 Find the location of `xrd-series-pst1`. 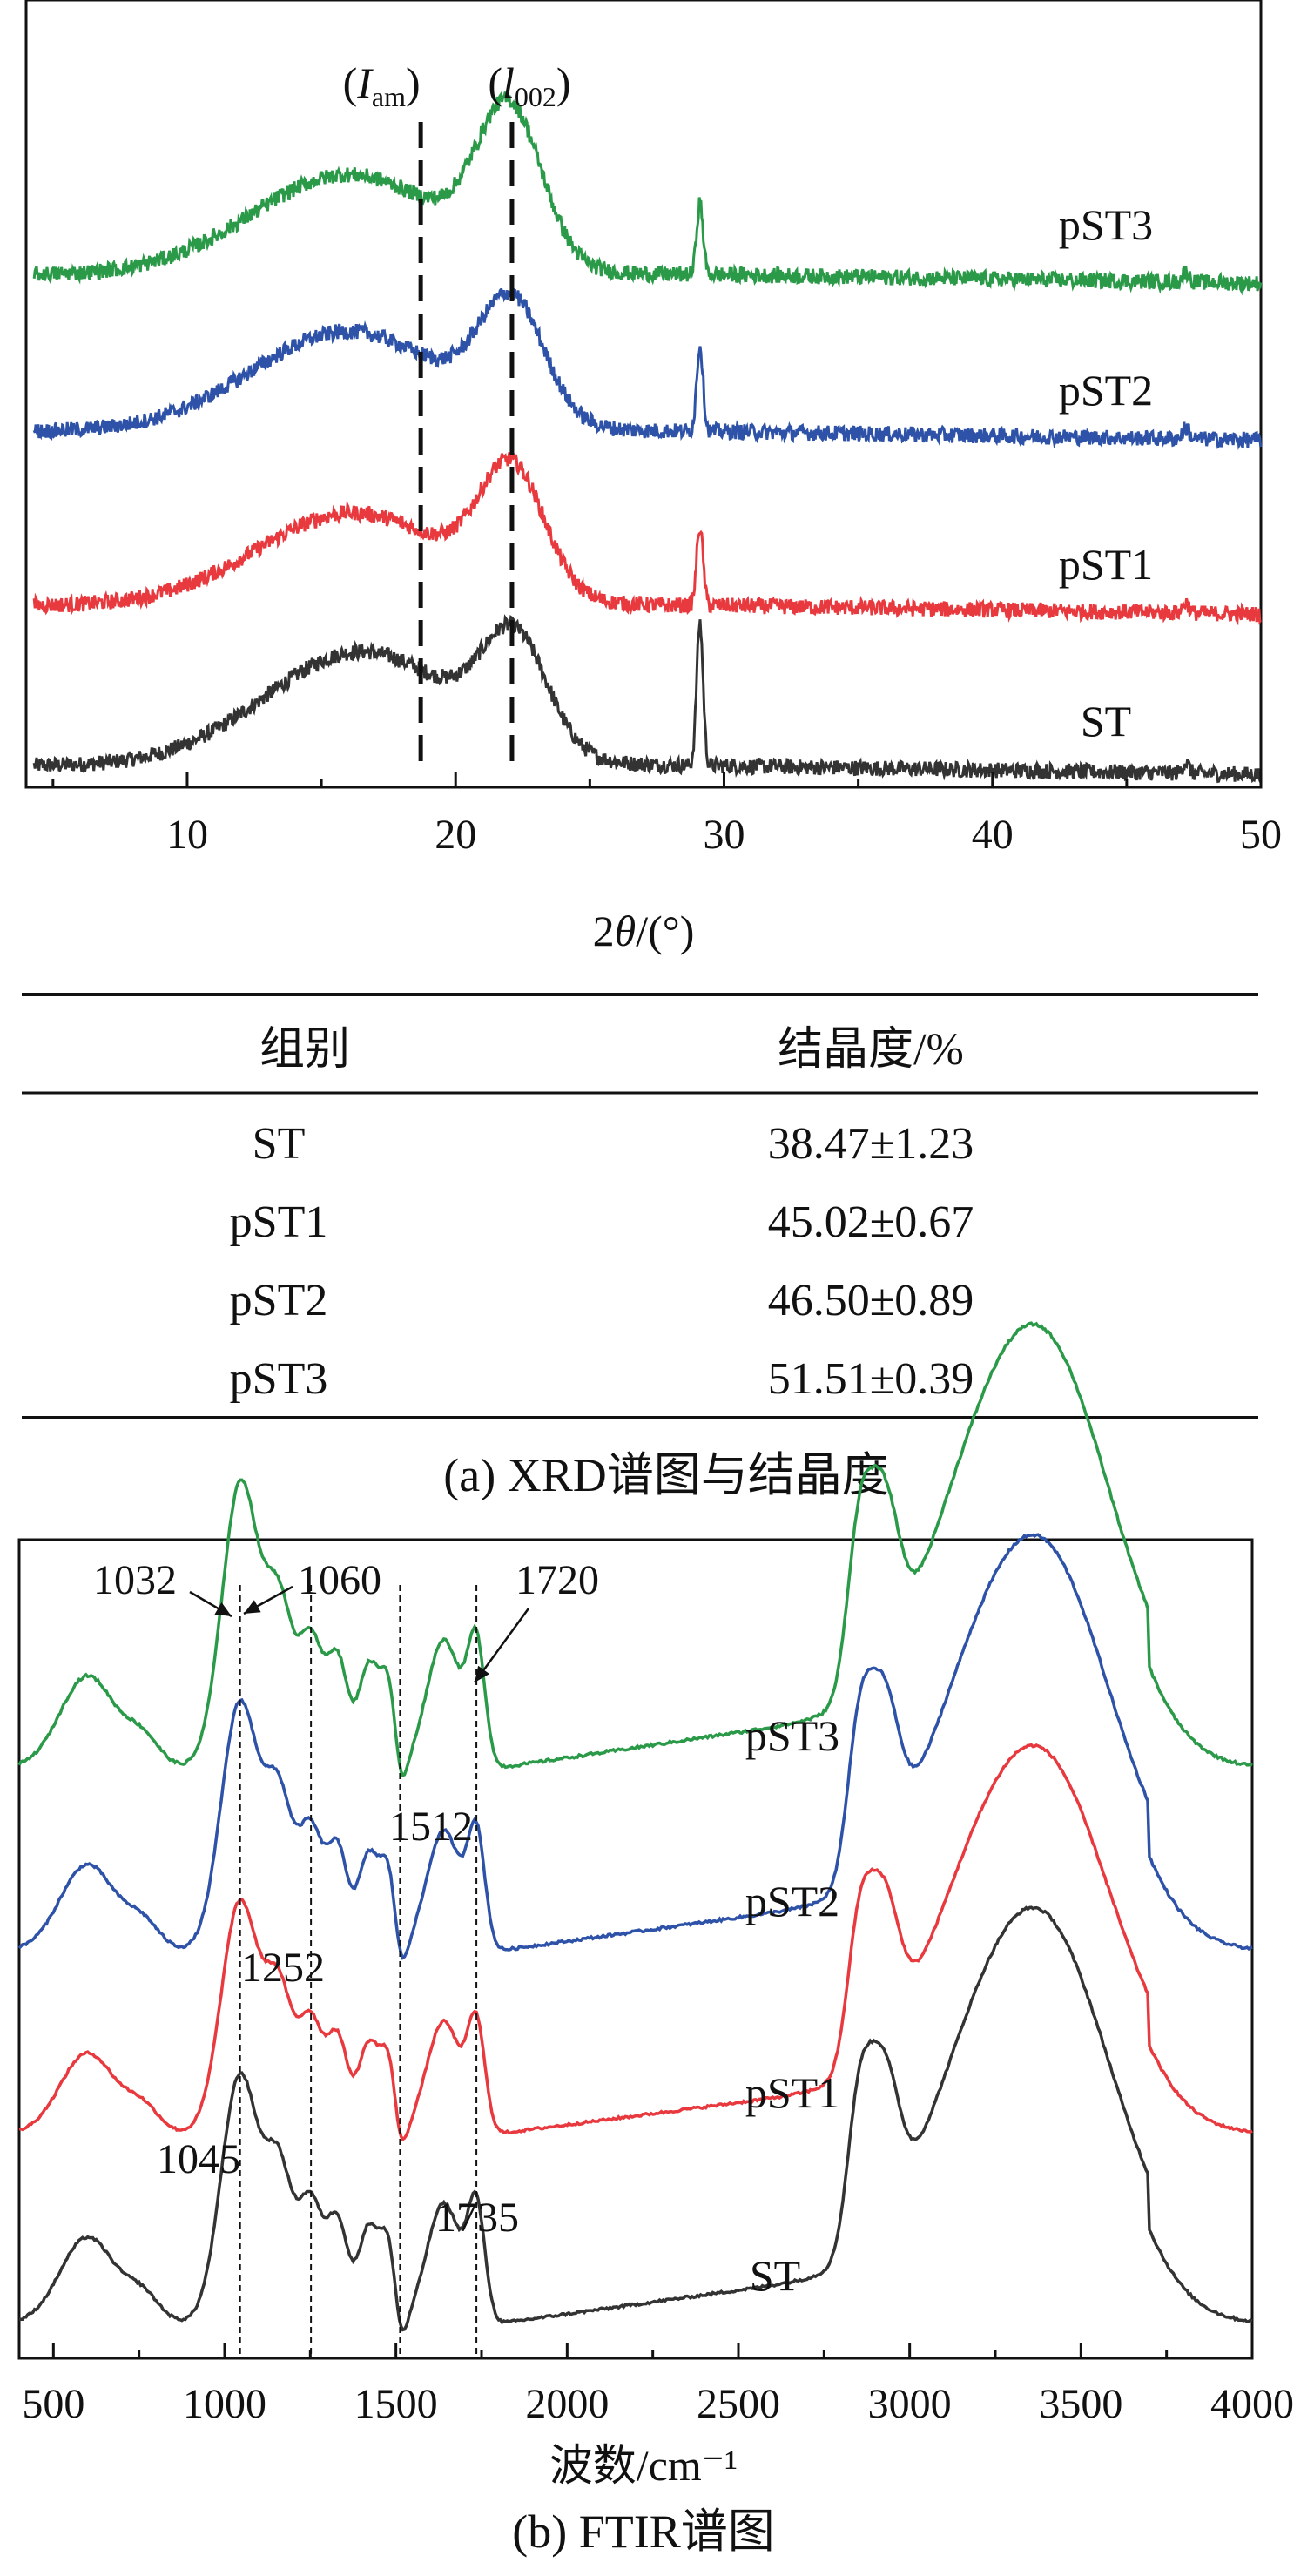

xrd-series-pst1 is located at coordinates (647, 539).